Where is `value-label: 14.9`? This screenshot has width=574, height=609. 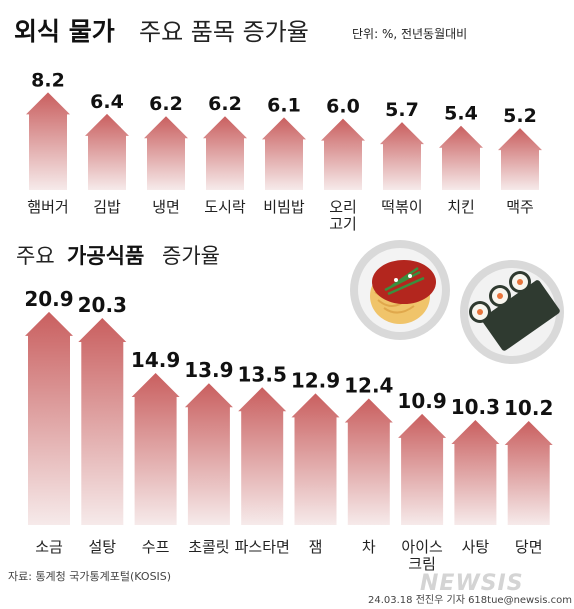 value-label: 14.9 is located at coordinates (155, 360).